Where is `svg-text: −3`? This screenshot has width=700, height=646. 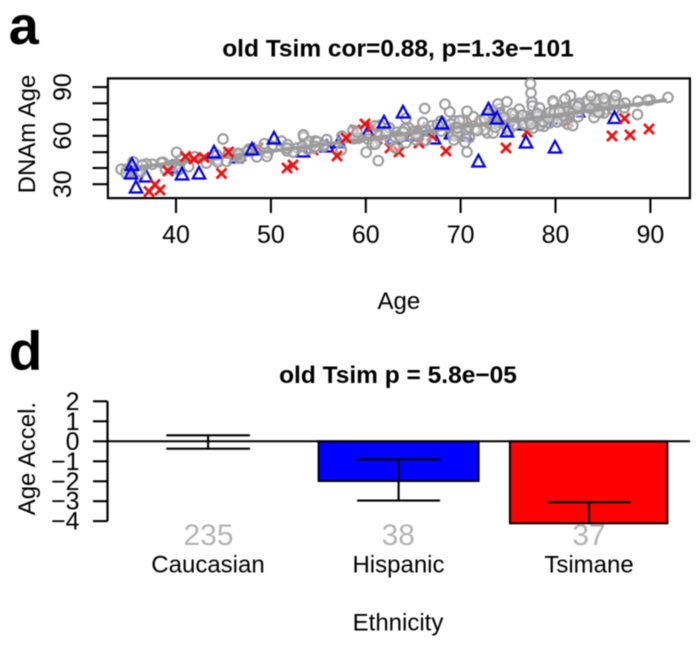 svg-text: −3 is located at coordinates (65, 502).